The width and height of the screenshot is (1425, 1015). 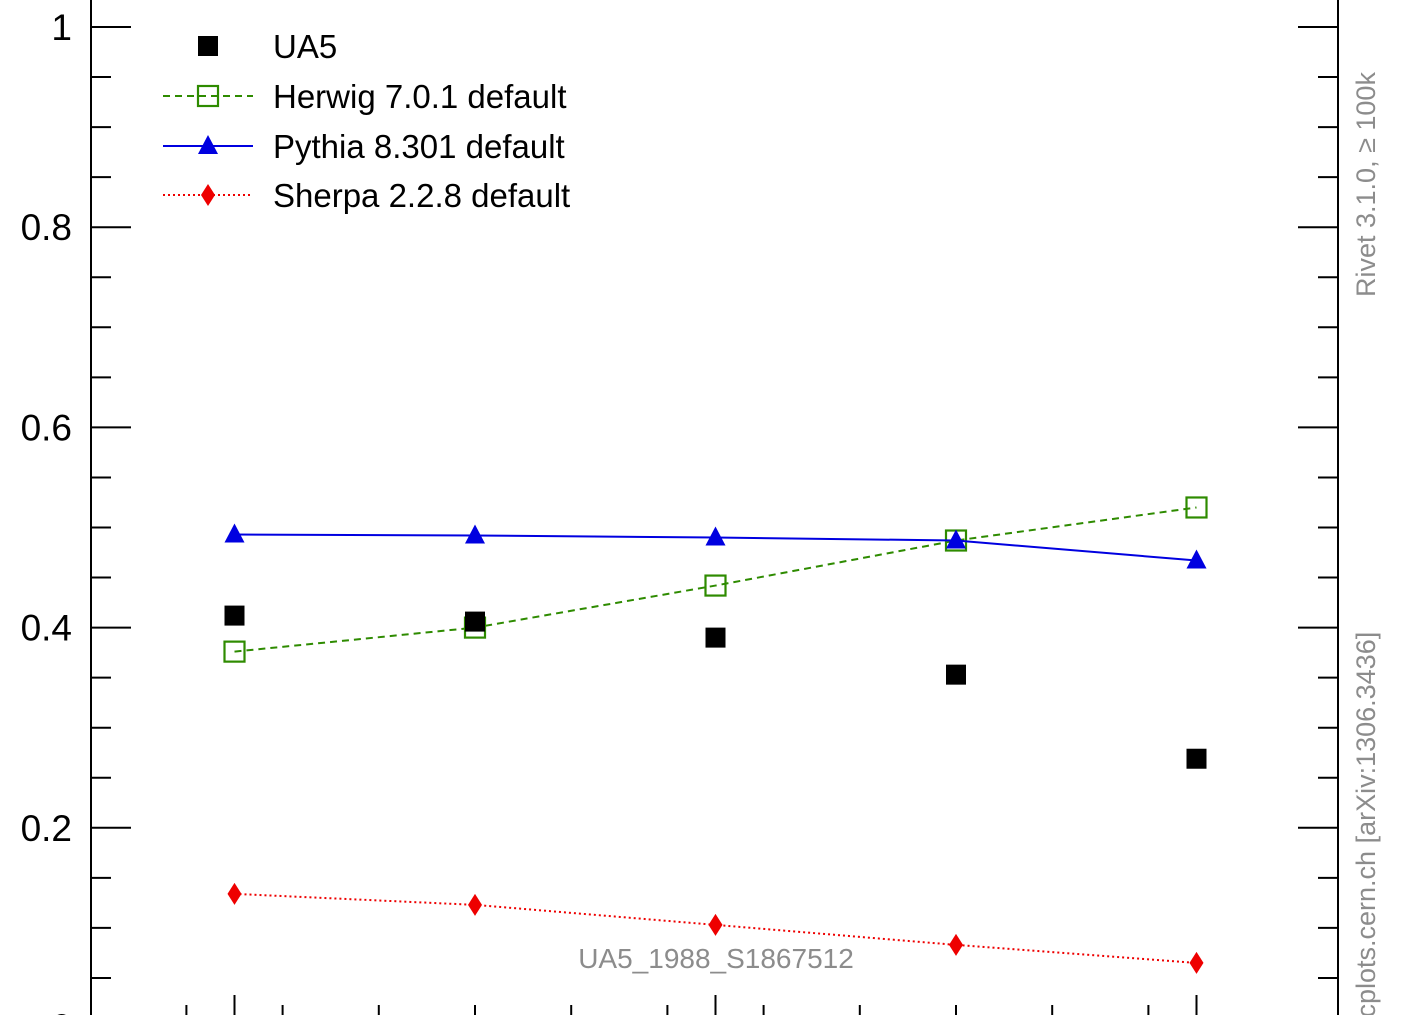 What do you see at coordinates (61, 27) in the screenshot?
I see `y-tick-label: 1` at bounding box center [61, 27].